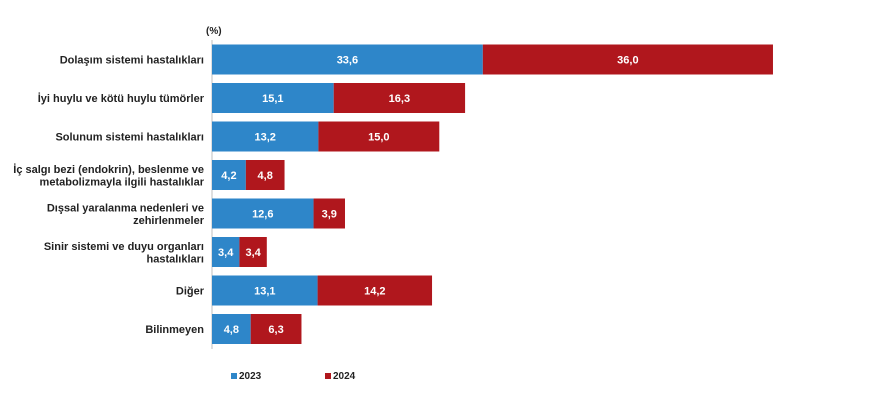 The height and width of the screenshot is (403, 878). What do you see at coordinates (108, 169) in the screenshot?
I see `category-label: İç salgı bezi (endokrin), beslenme ve` at bounding box center [108, 169].